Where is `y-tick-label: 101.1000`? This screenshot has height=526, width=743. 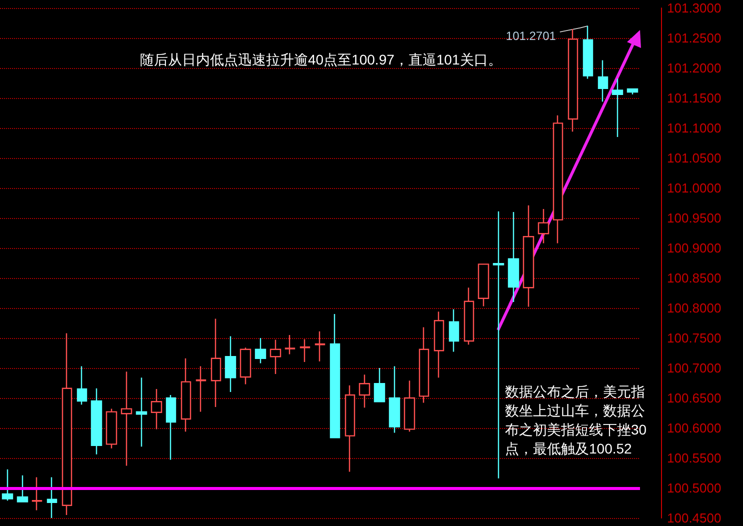
y-tick-label: 101.1000 is located at coordinates (694, 128).